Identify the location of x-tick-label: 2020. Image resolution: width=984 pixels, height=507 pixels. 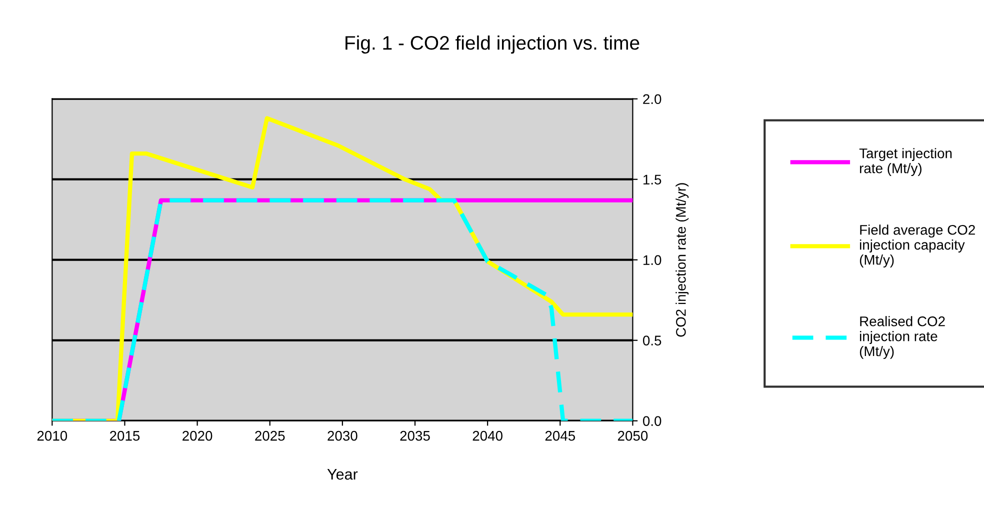
(197, 435).